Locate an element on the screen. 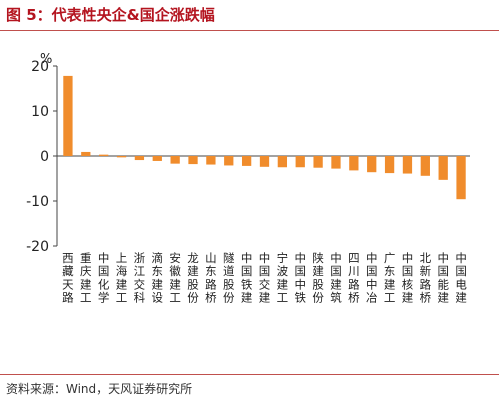 The image size is (499, 402). title-rule is located at coordinates (249, 30).